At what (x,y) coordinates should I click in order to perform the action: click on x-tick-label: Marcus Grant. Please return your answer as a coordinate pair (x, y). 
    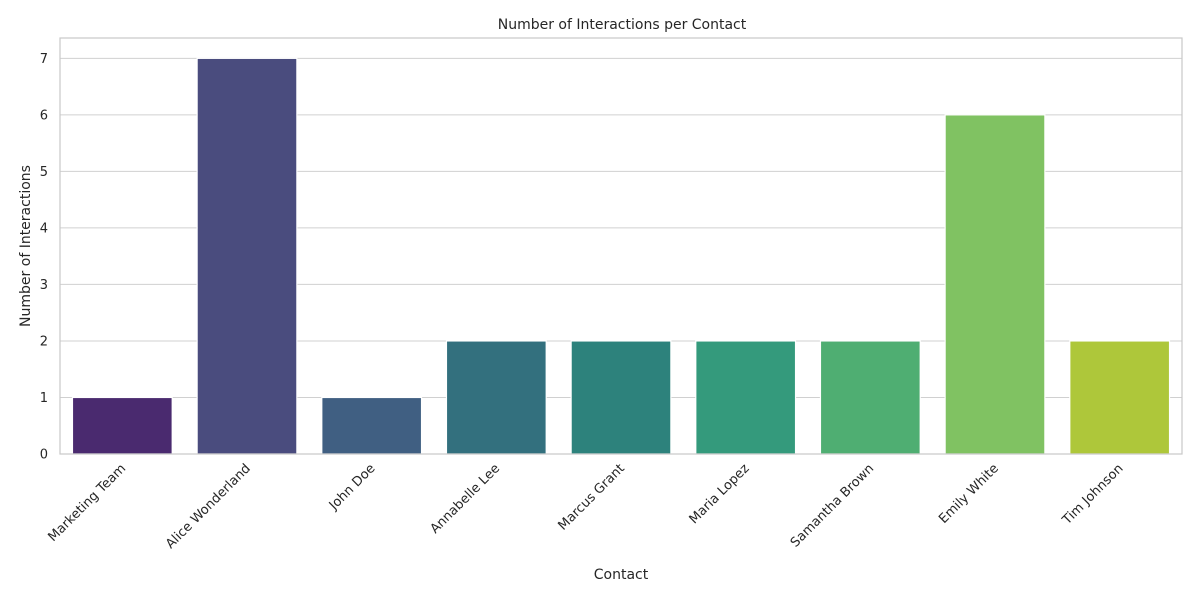
    Looking at the image, I should click on (592, 497).